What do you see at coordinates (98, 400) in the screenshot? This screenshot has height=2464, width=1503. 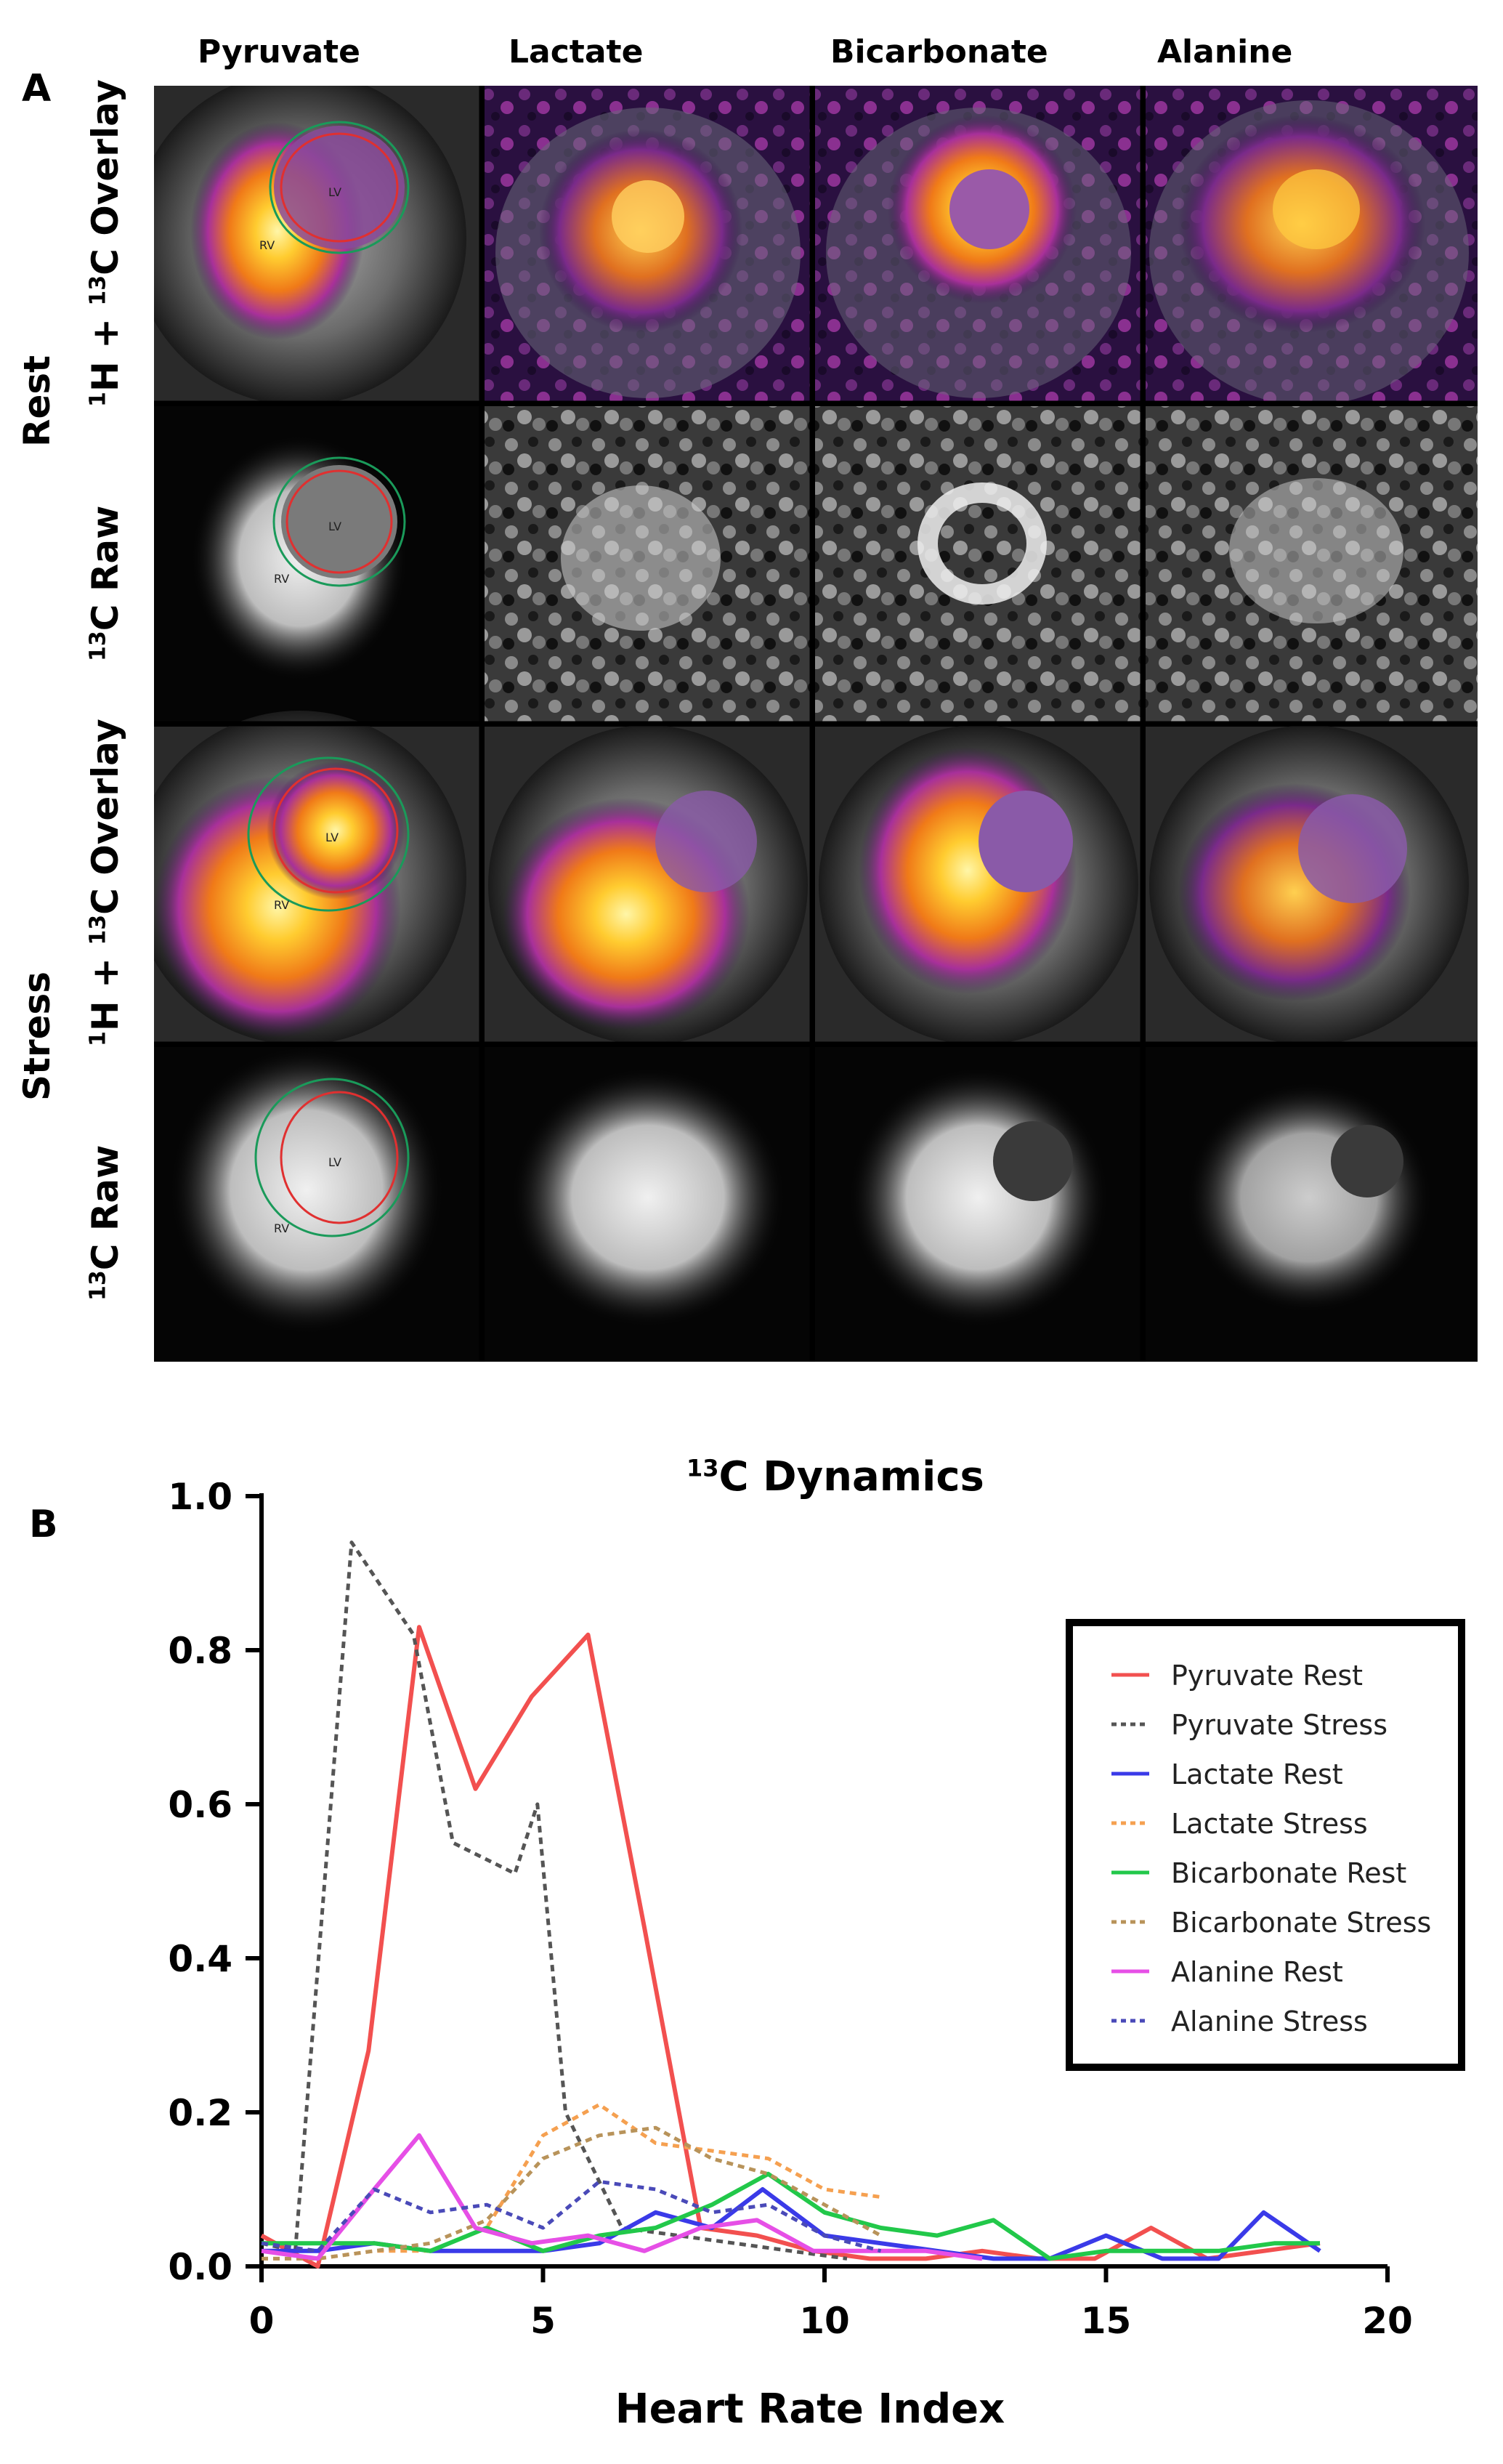 I see `overlay-sup-1: 1` at bounding box center [98, 400].